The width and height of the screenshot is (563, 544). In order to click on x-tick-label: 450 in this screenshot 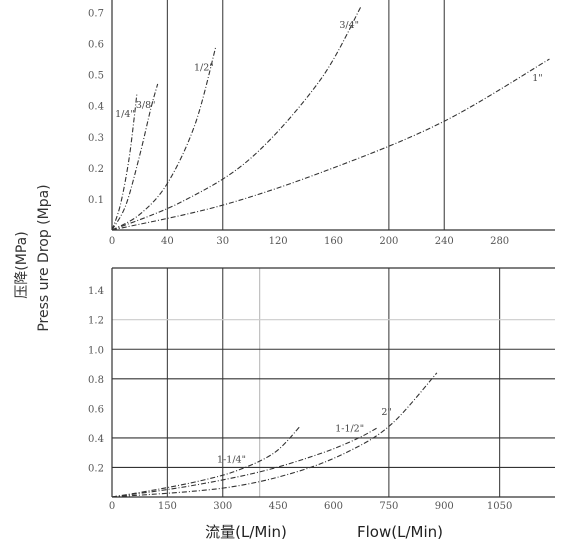, I will do `click(278, 506)`.